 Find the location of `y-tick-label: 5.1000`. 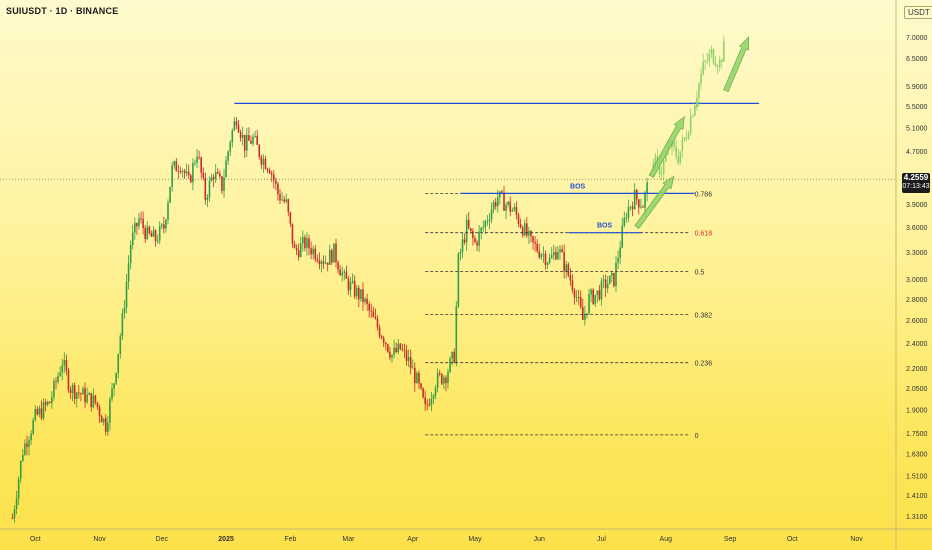

y-tick-label: 5.1000 is located at coordinates (917, 129).